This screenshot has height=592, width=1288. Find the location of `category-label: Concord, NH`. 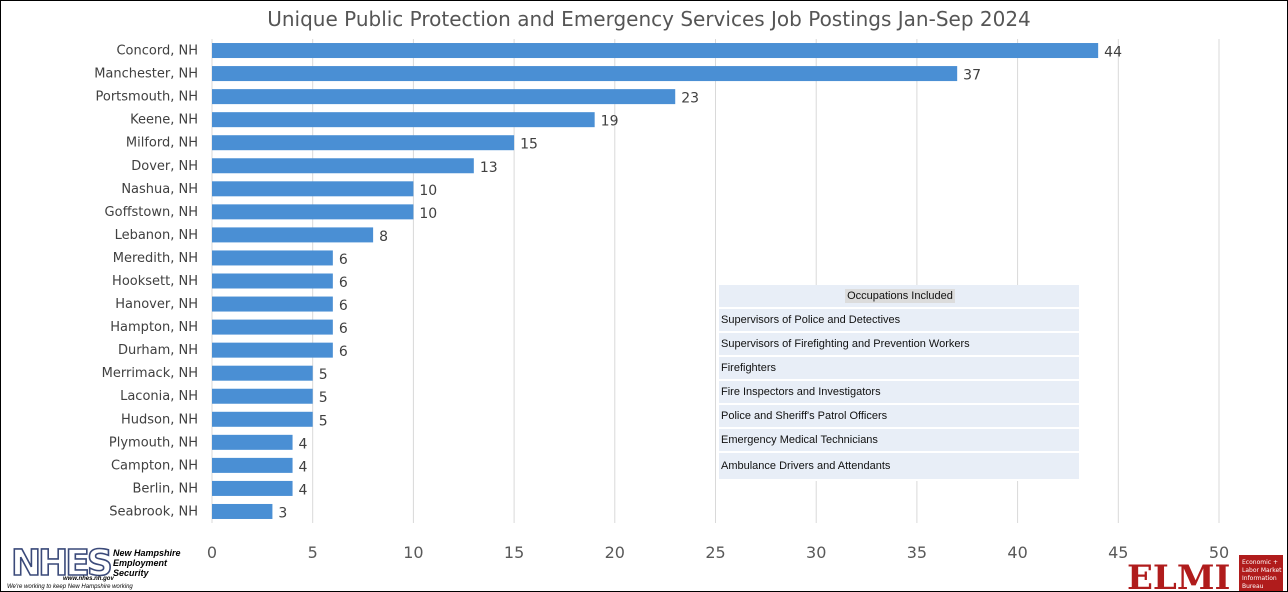

category-label: Concord, NH is located at coordinates (157, 51).